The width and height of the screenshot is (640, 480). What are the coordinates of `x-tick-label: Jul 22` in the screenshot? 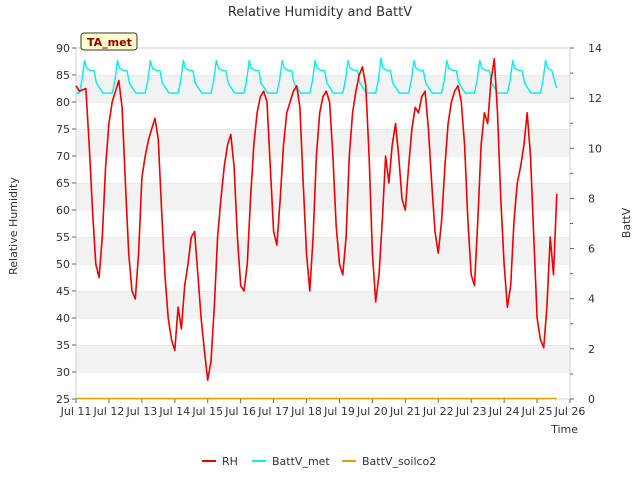 It's located at (438, 411).